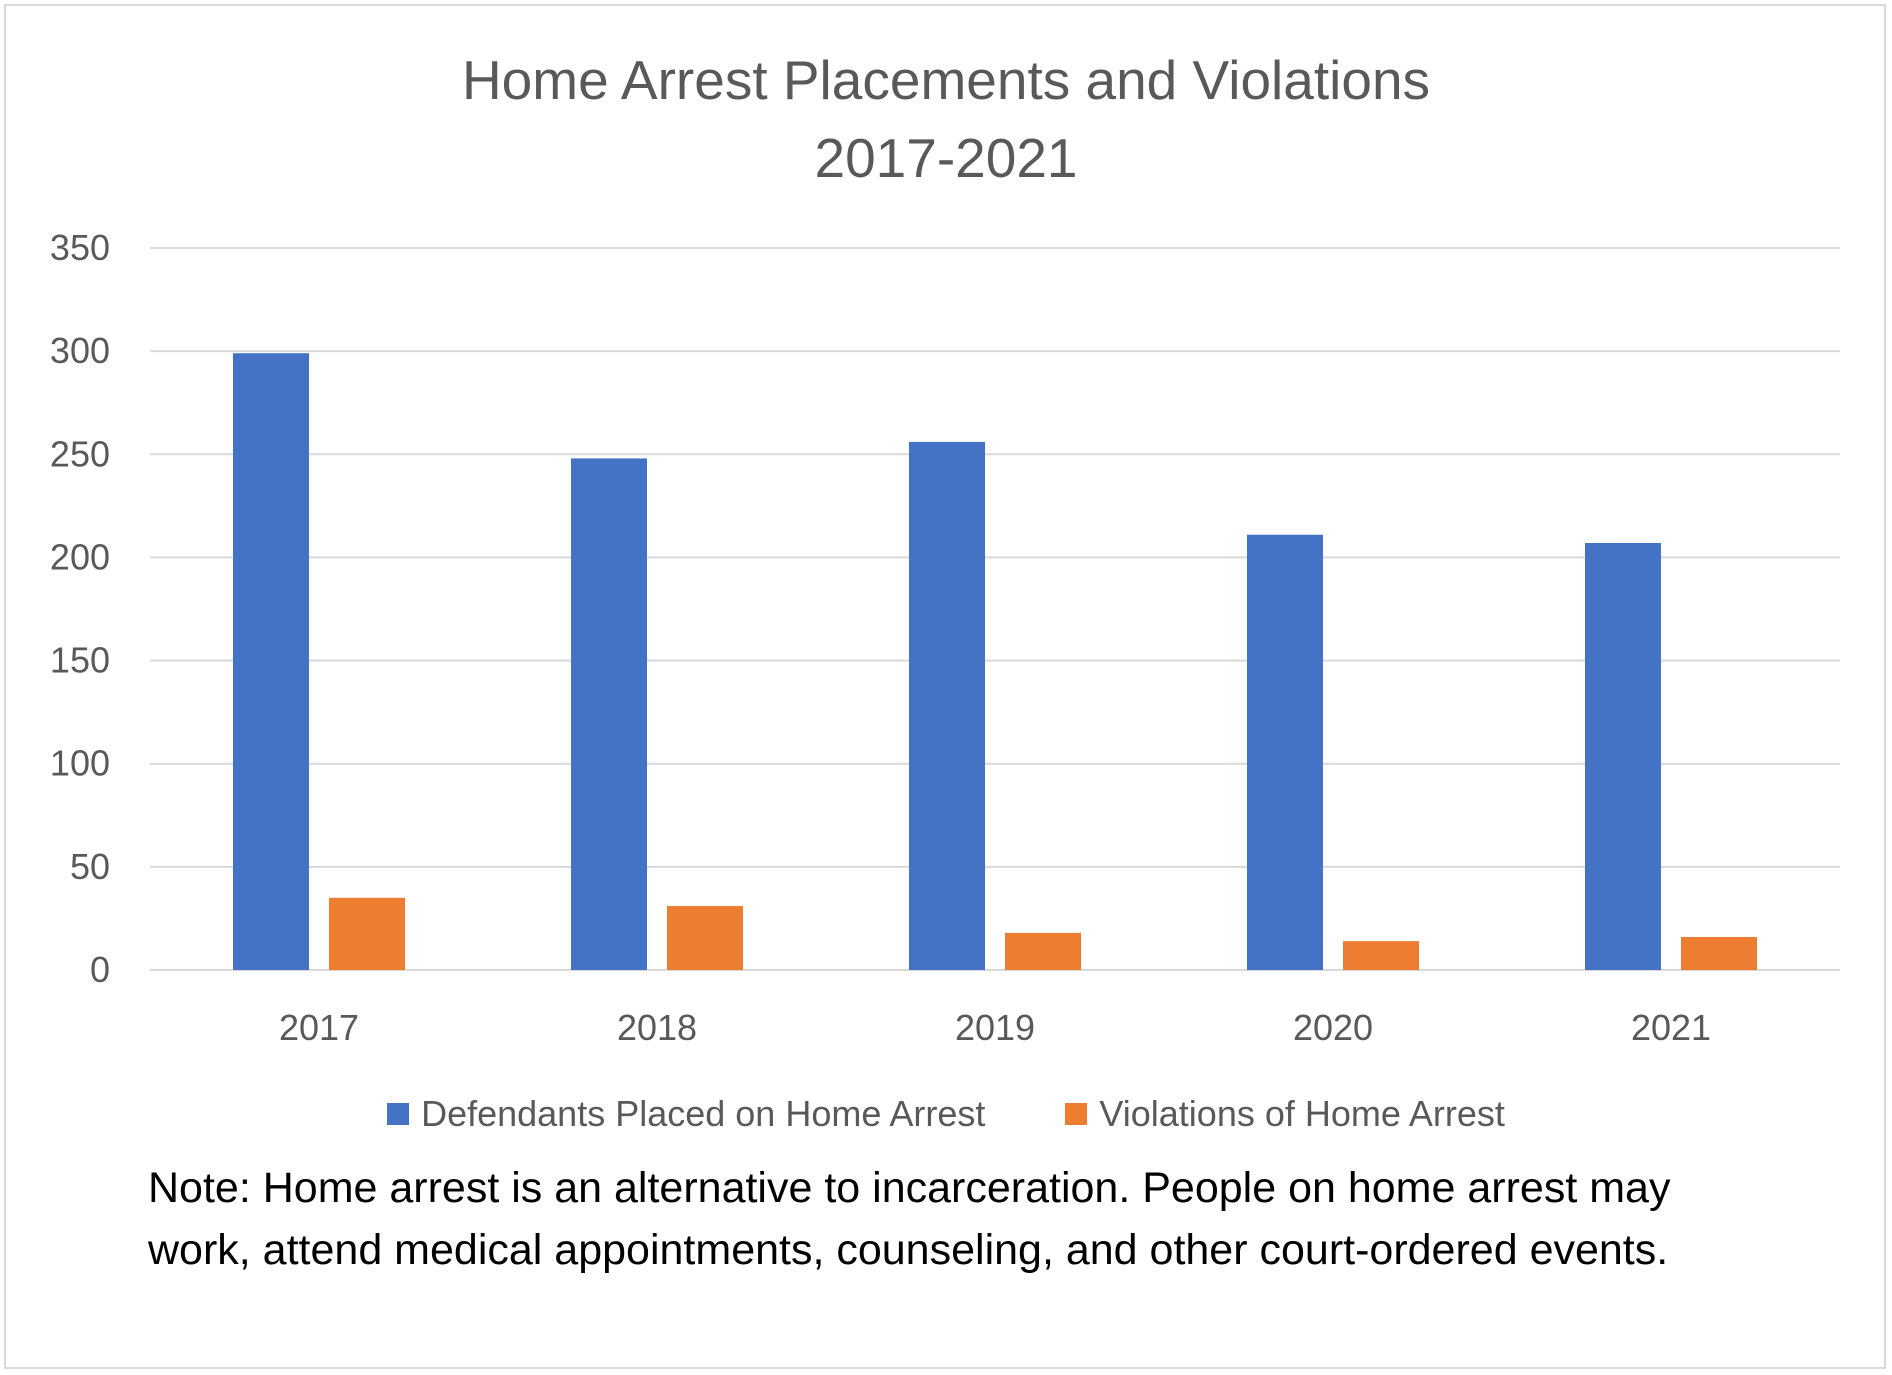 This screenshot has height=1375, width=1892. Describe the element at coordinates (1719, 953) in the screenshot. I see `bar-violations-2021` at that location.